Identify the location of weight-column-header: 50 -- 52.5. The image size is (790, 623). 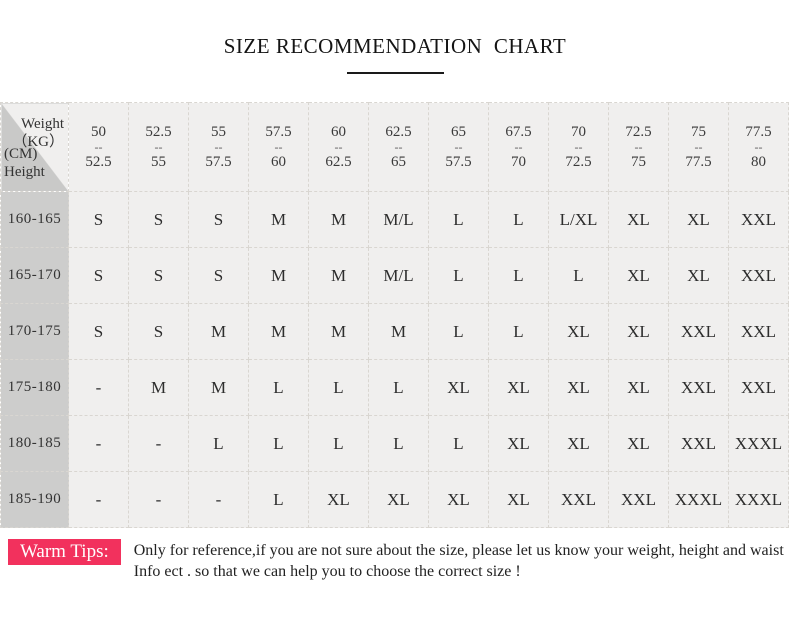
(98, 147).